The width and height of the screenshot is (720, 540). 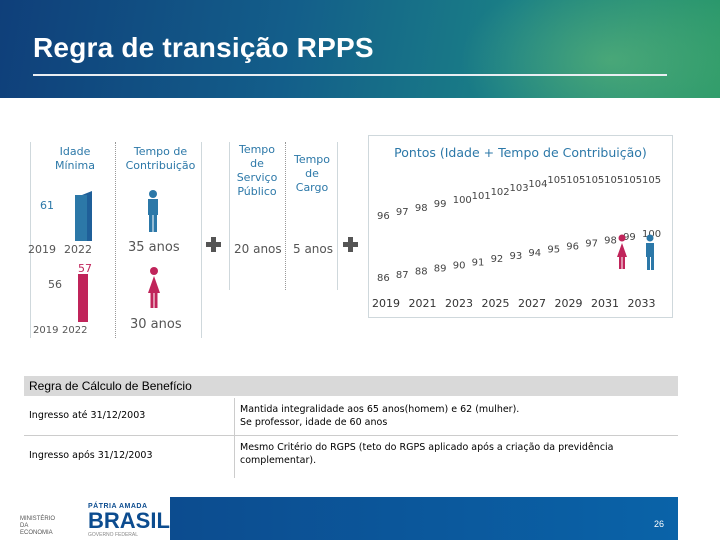 I want to click on brasil-text: BRASIL, so click(x=129, y=520).